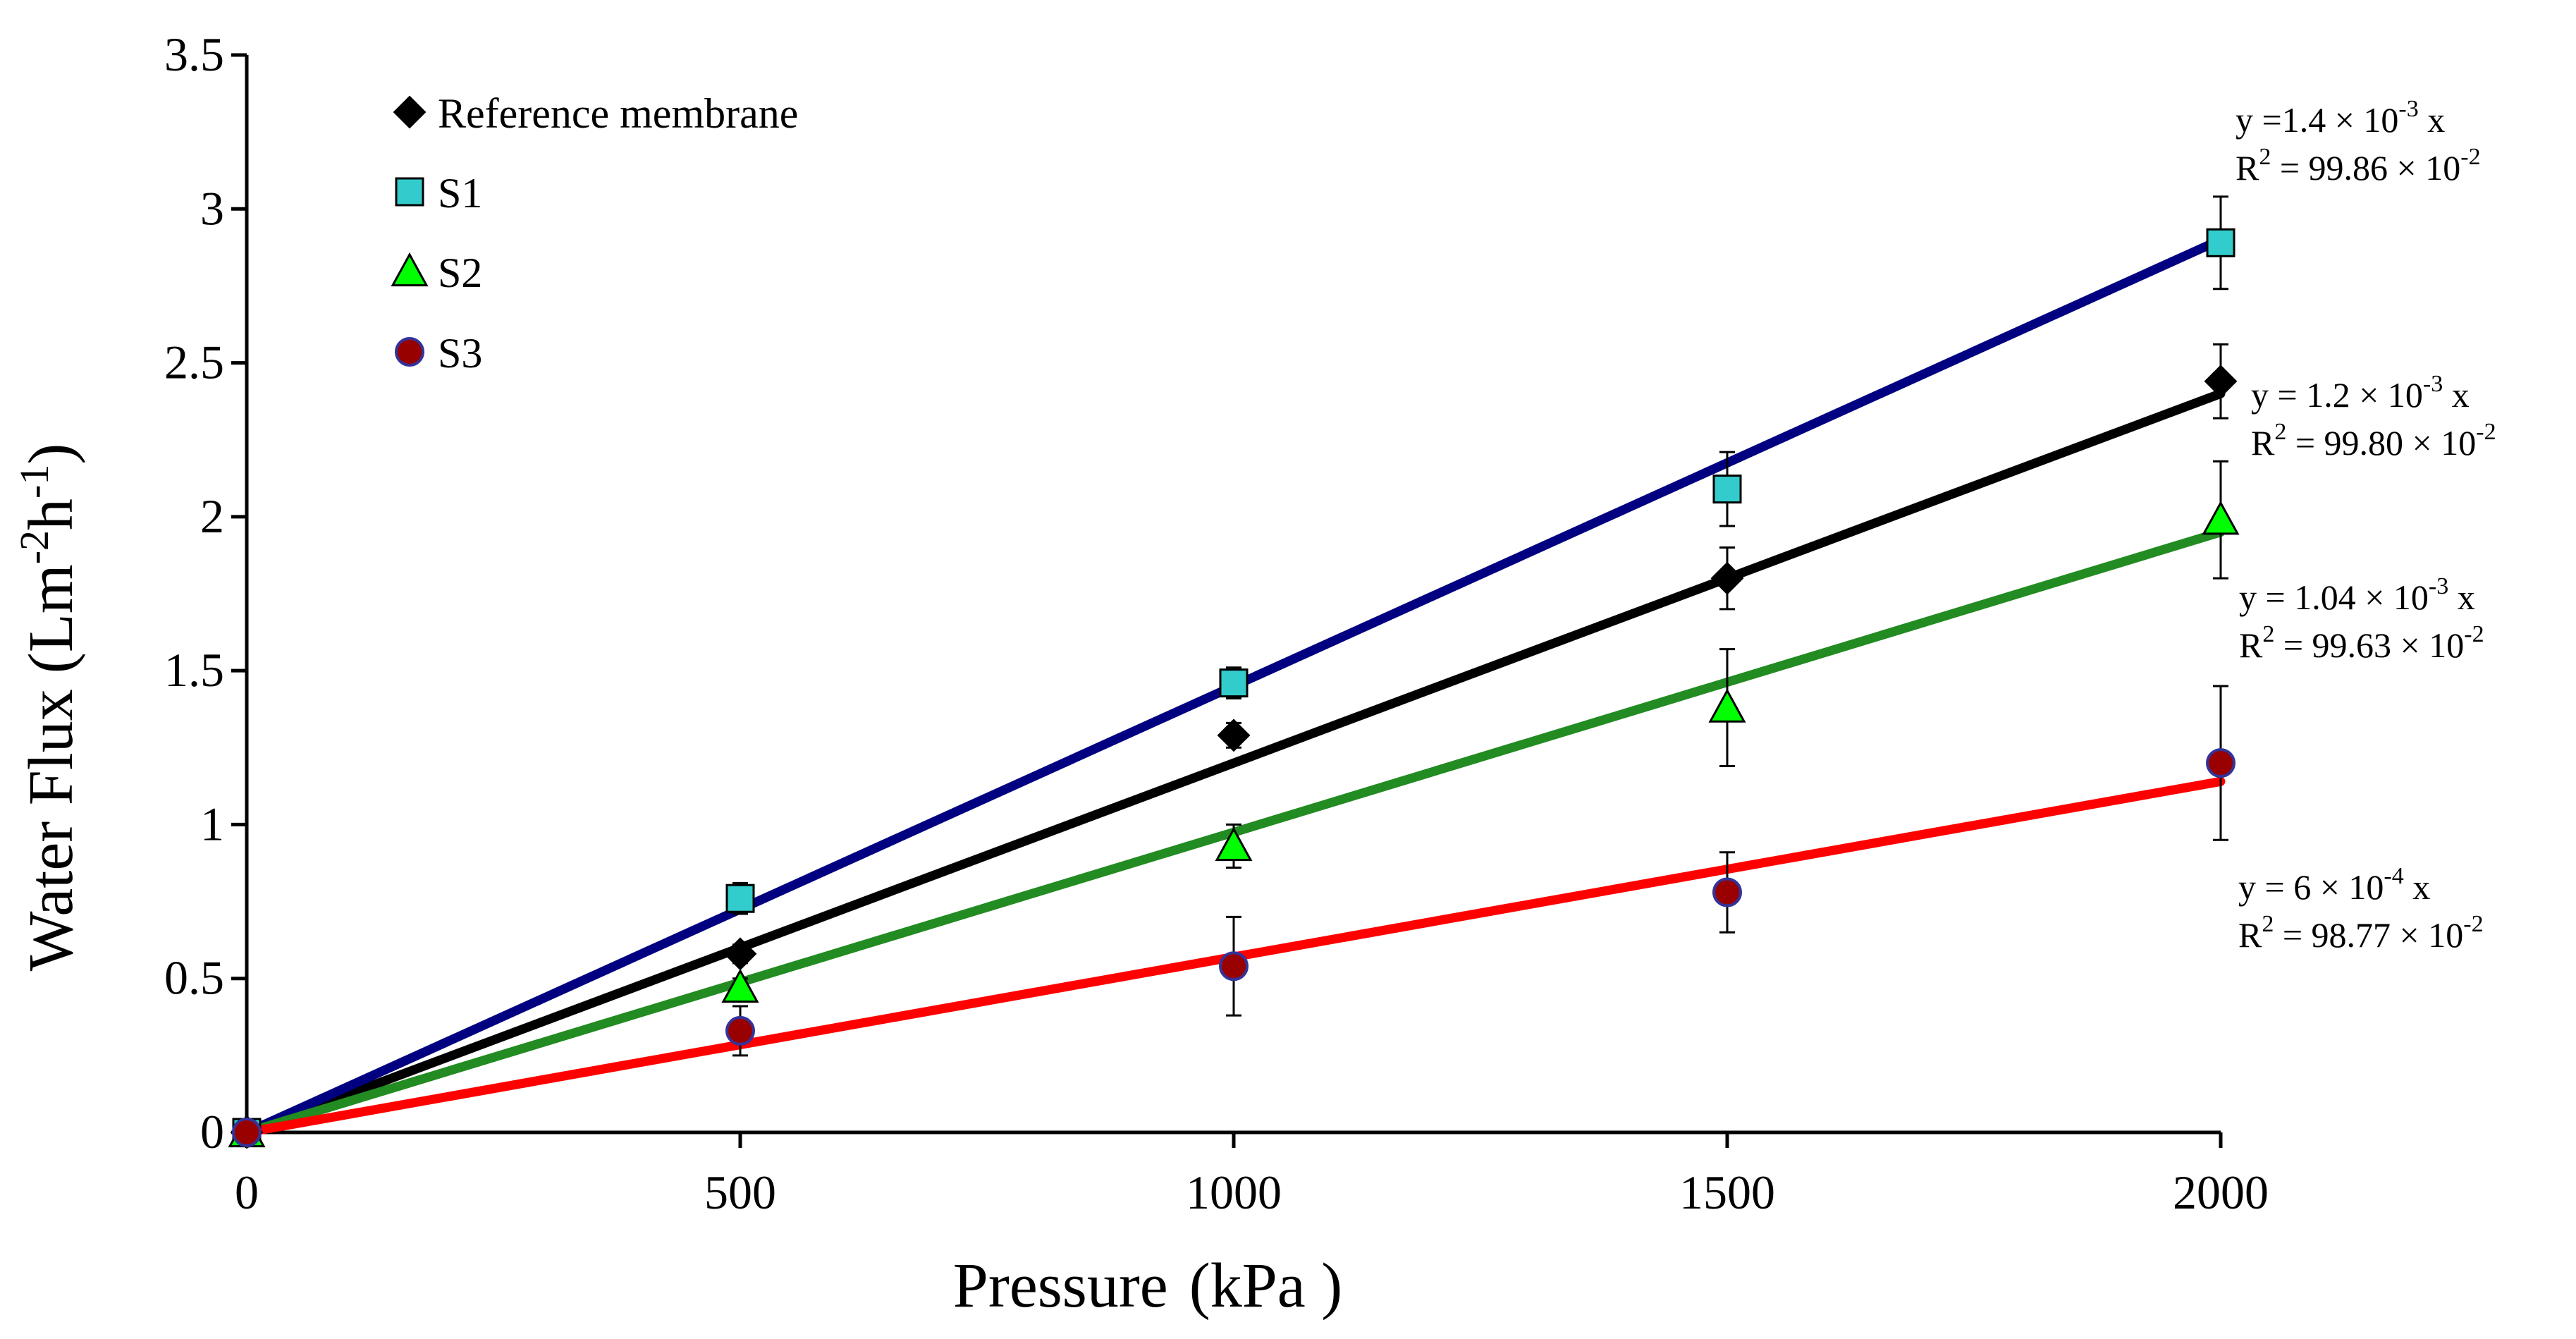 This screenshot has width=2576, height=1339. I want to click on equation-text: y = 1.2 × 10, so click(2337, 395).